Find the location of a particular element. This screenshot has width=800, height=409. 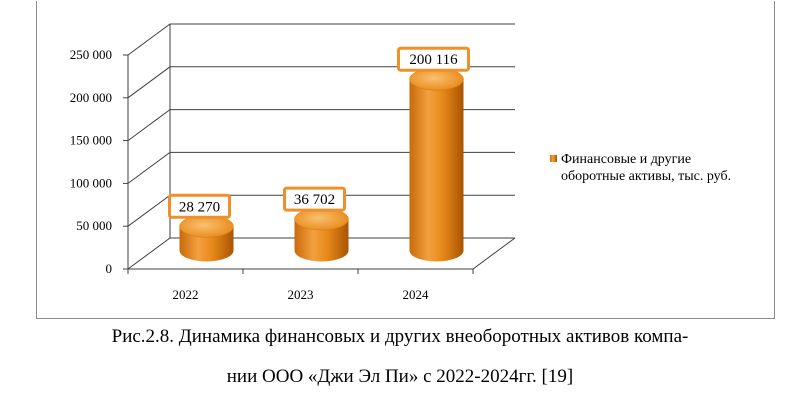

data-label: 200 116 is located at coordinates (433, 60).